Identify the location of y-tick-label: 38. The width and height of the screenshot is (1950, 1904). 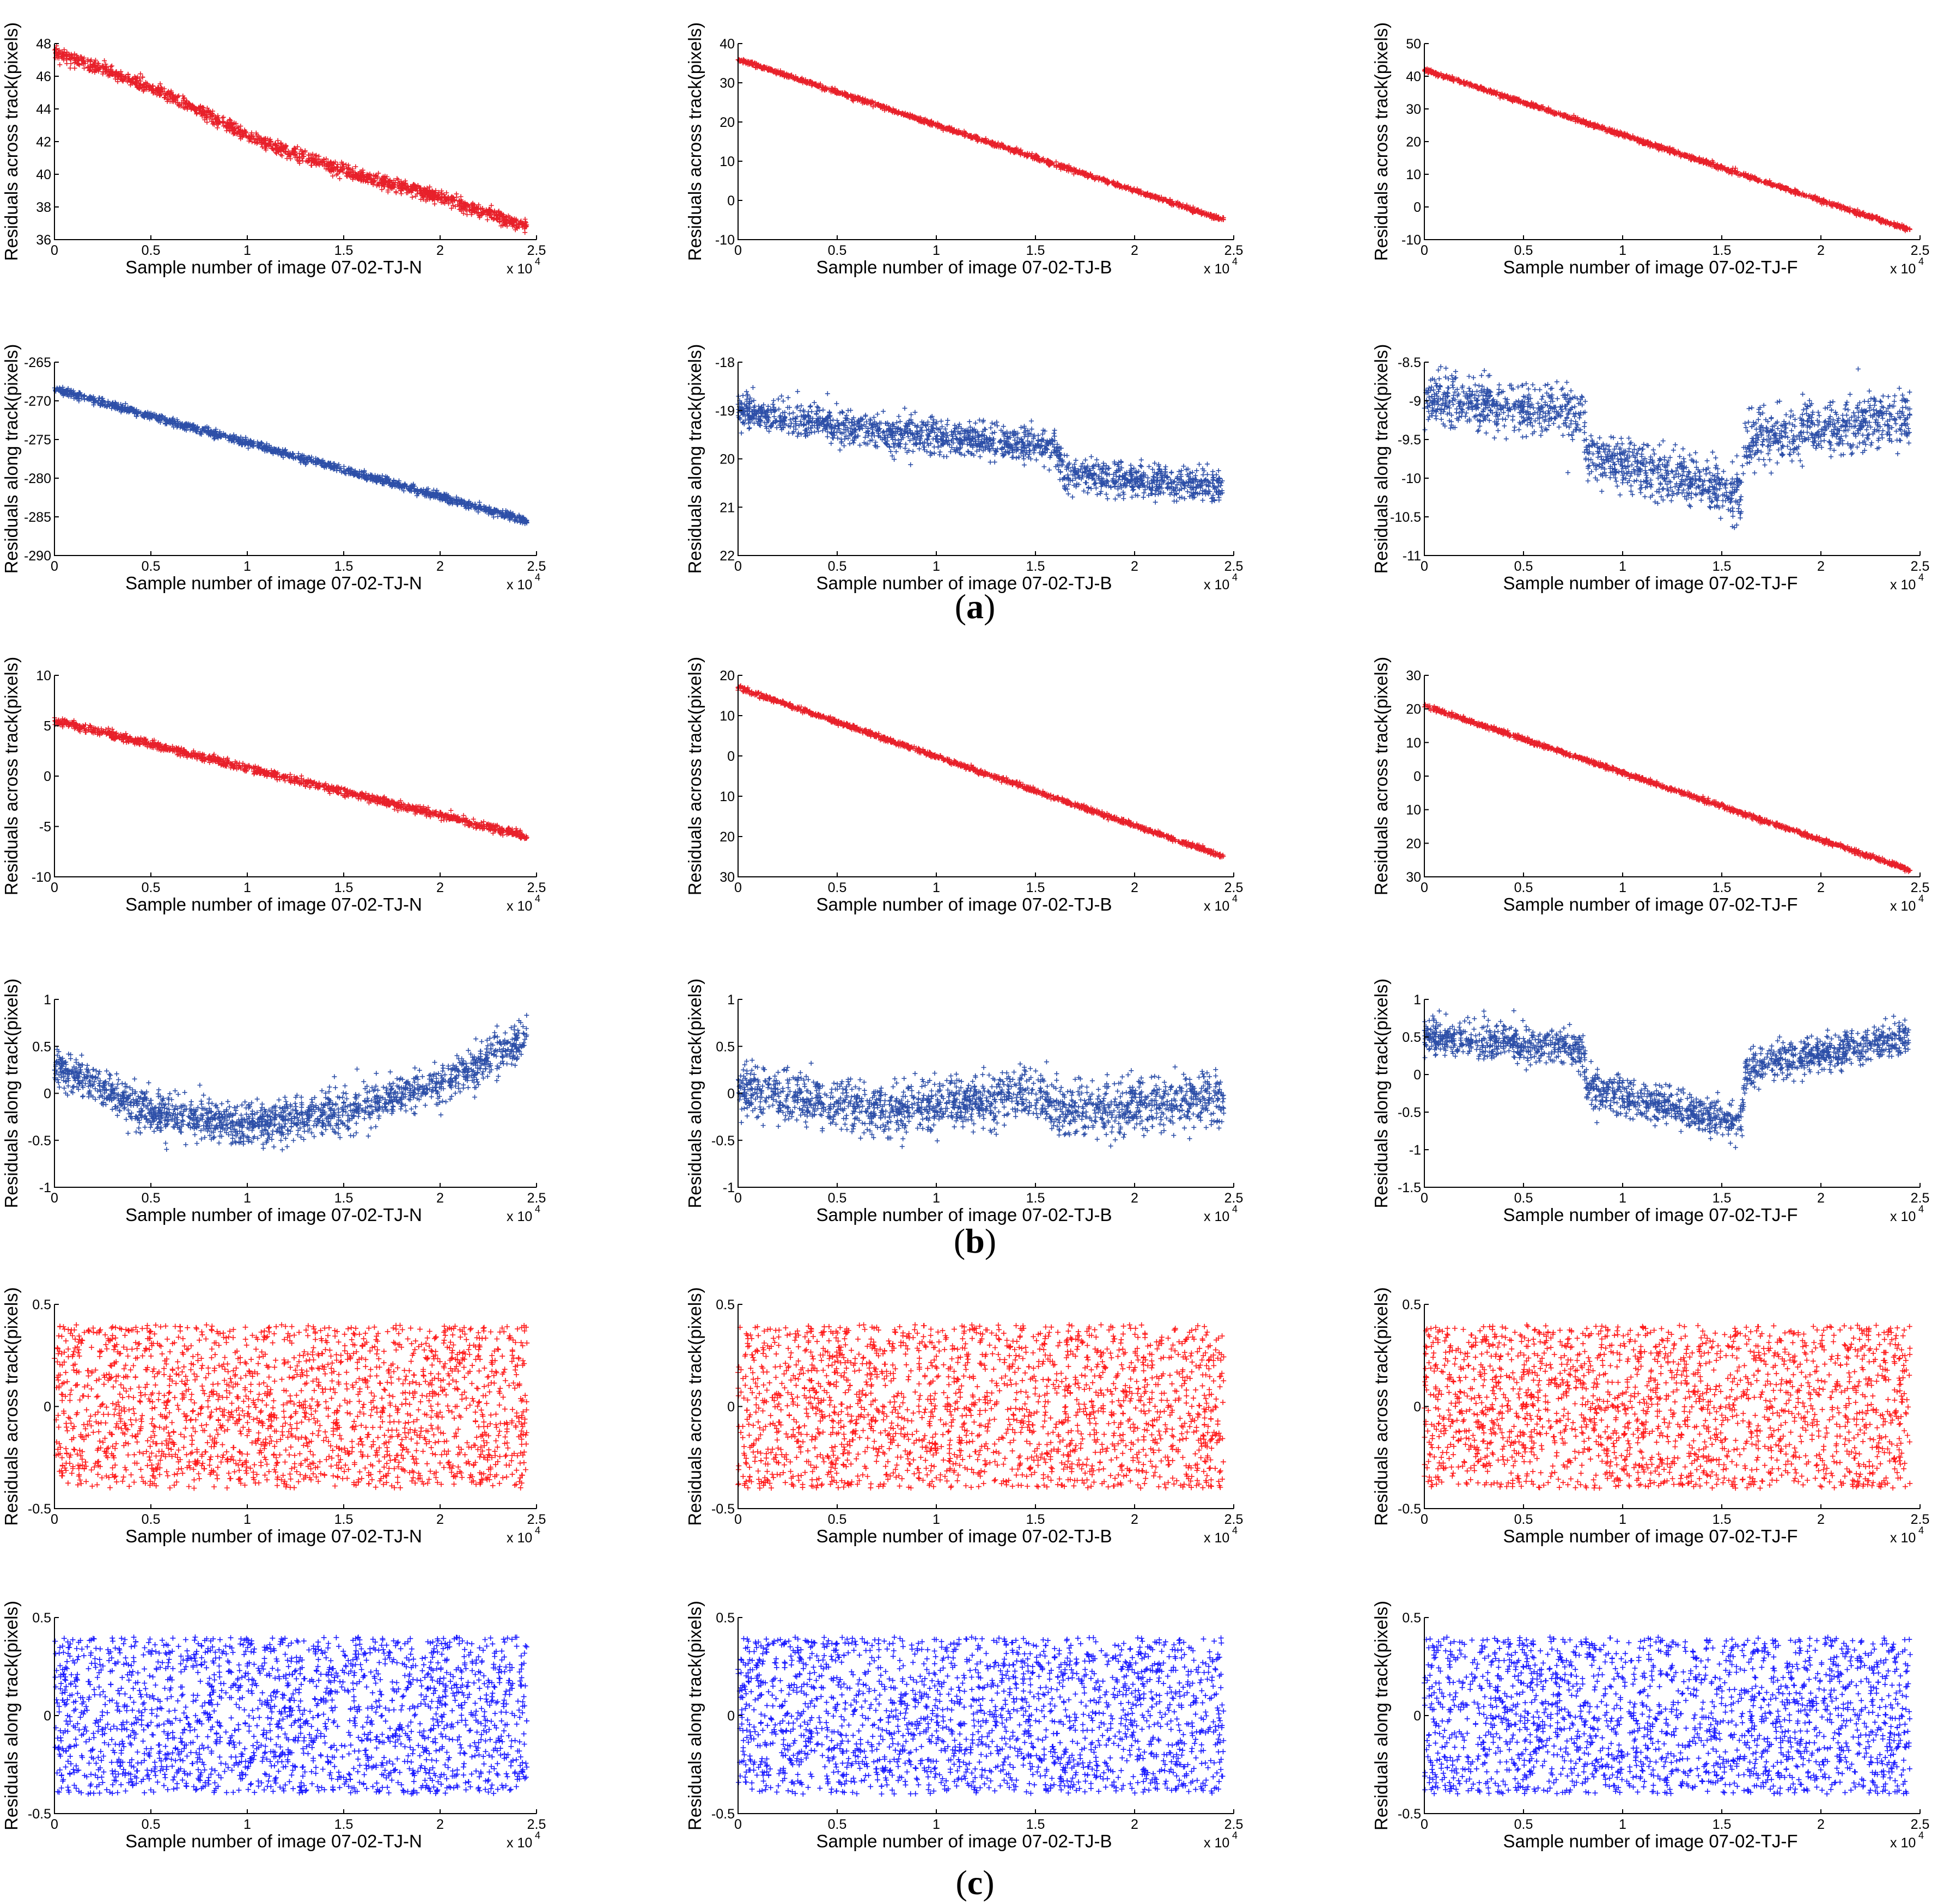
(43, 207).